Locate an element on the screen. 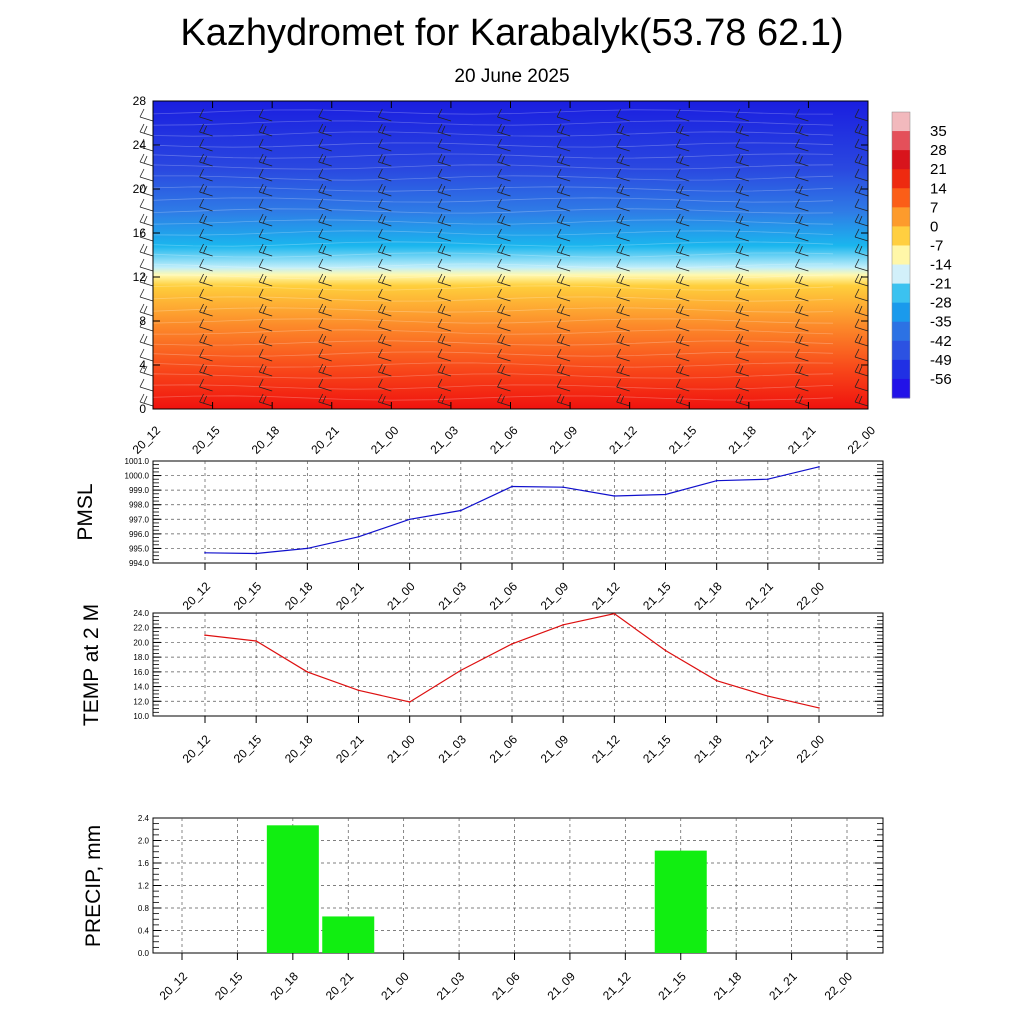 The width and height of the screenshot is (1024, 1024). y-tick-label: 1.6 is located at coordinates (144, 863).